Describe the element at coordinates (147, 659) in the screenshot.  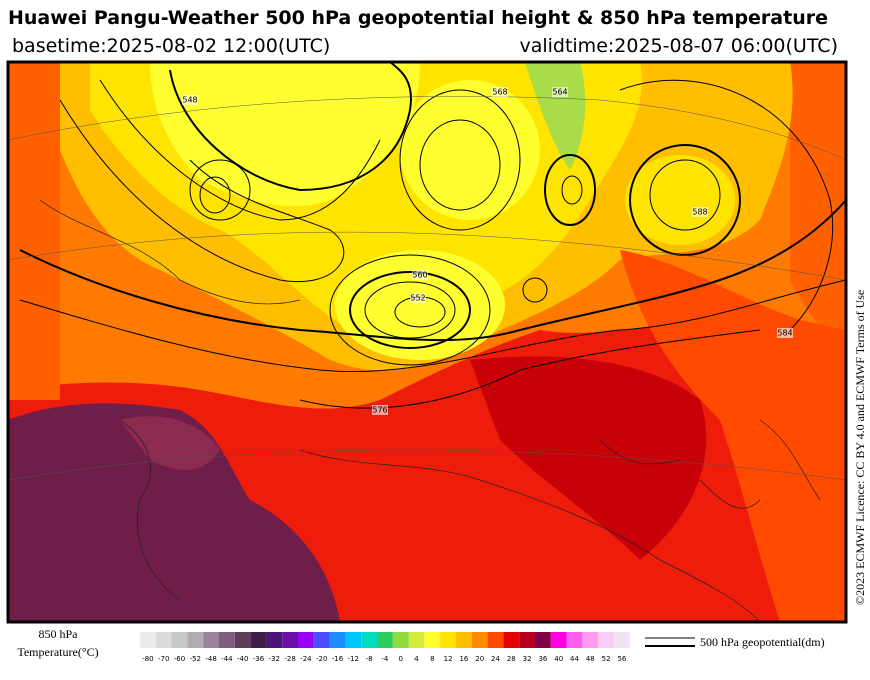
I see `colorbar-label: -80` at that location.